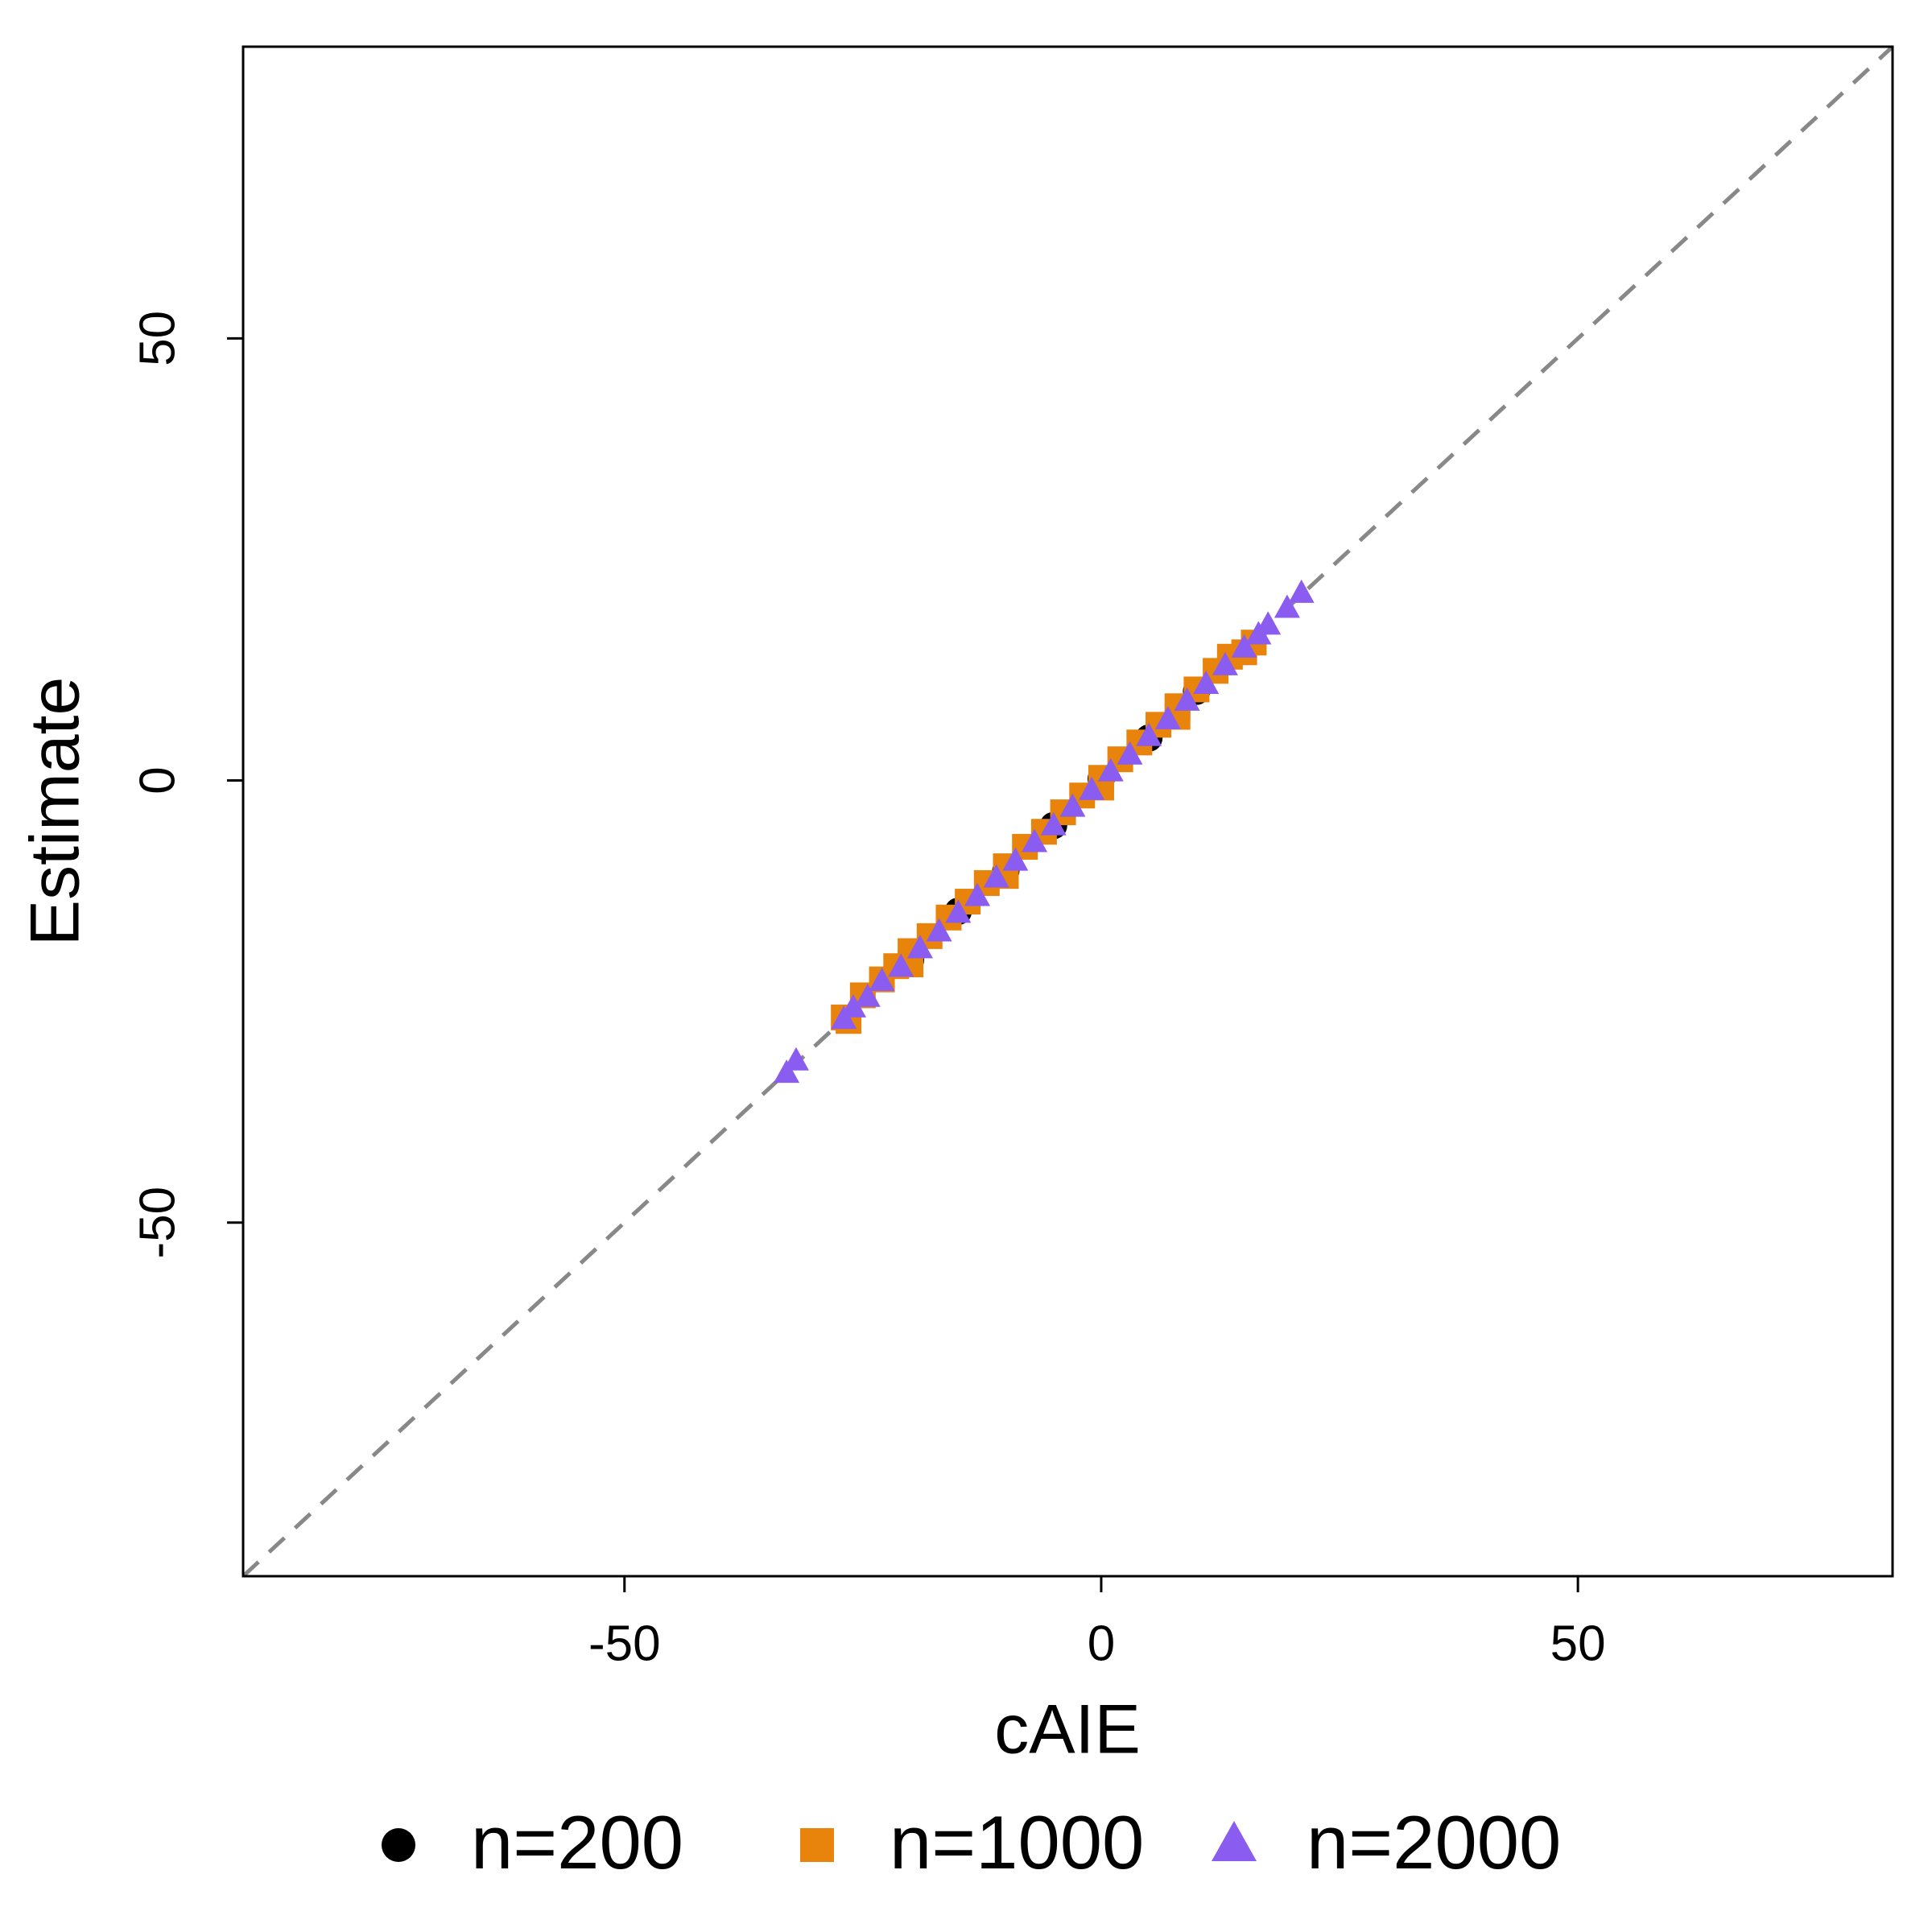 The image size is (1932, 1932). What do you see at coordinates (55, 812) in the screenshot?
I see `y-axis-label: Estimate` at bounding box center [55, 812].